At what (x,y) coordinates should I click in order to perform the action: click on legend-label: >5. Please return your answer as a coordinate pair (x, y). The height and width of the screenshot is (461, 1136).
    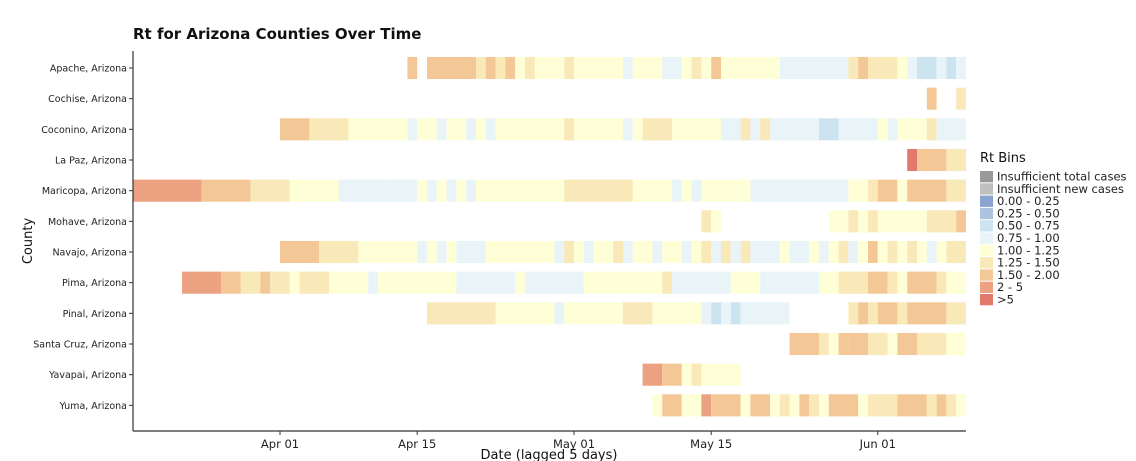
    Looking at the image, I should click on (1005, 300).